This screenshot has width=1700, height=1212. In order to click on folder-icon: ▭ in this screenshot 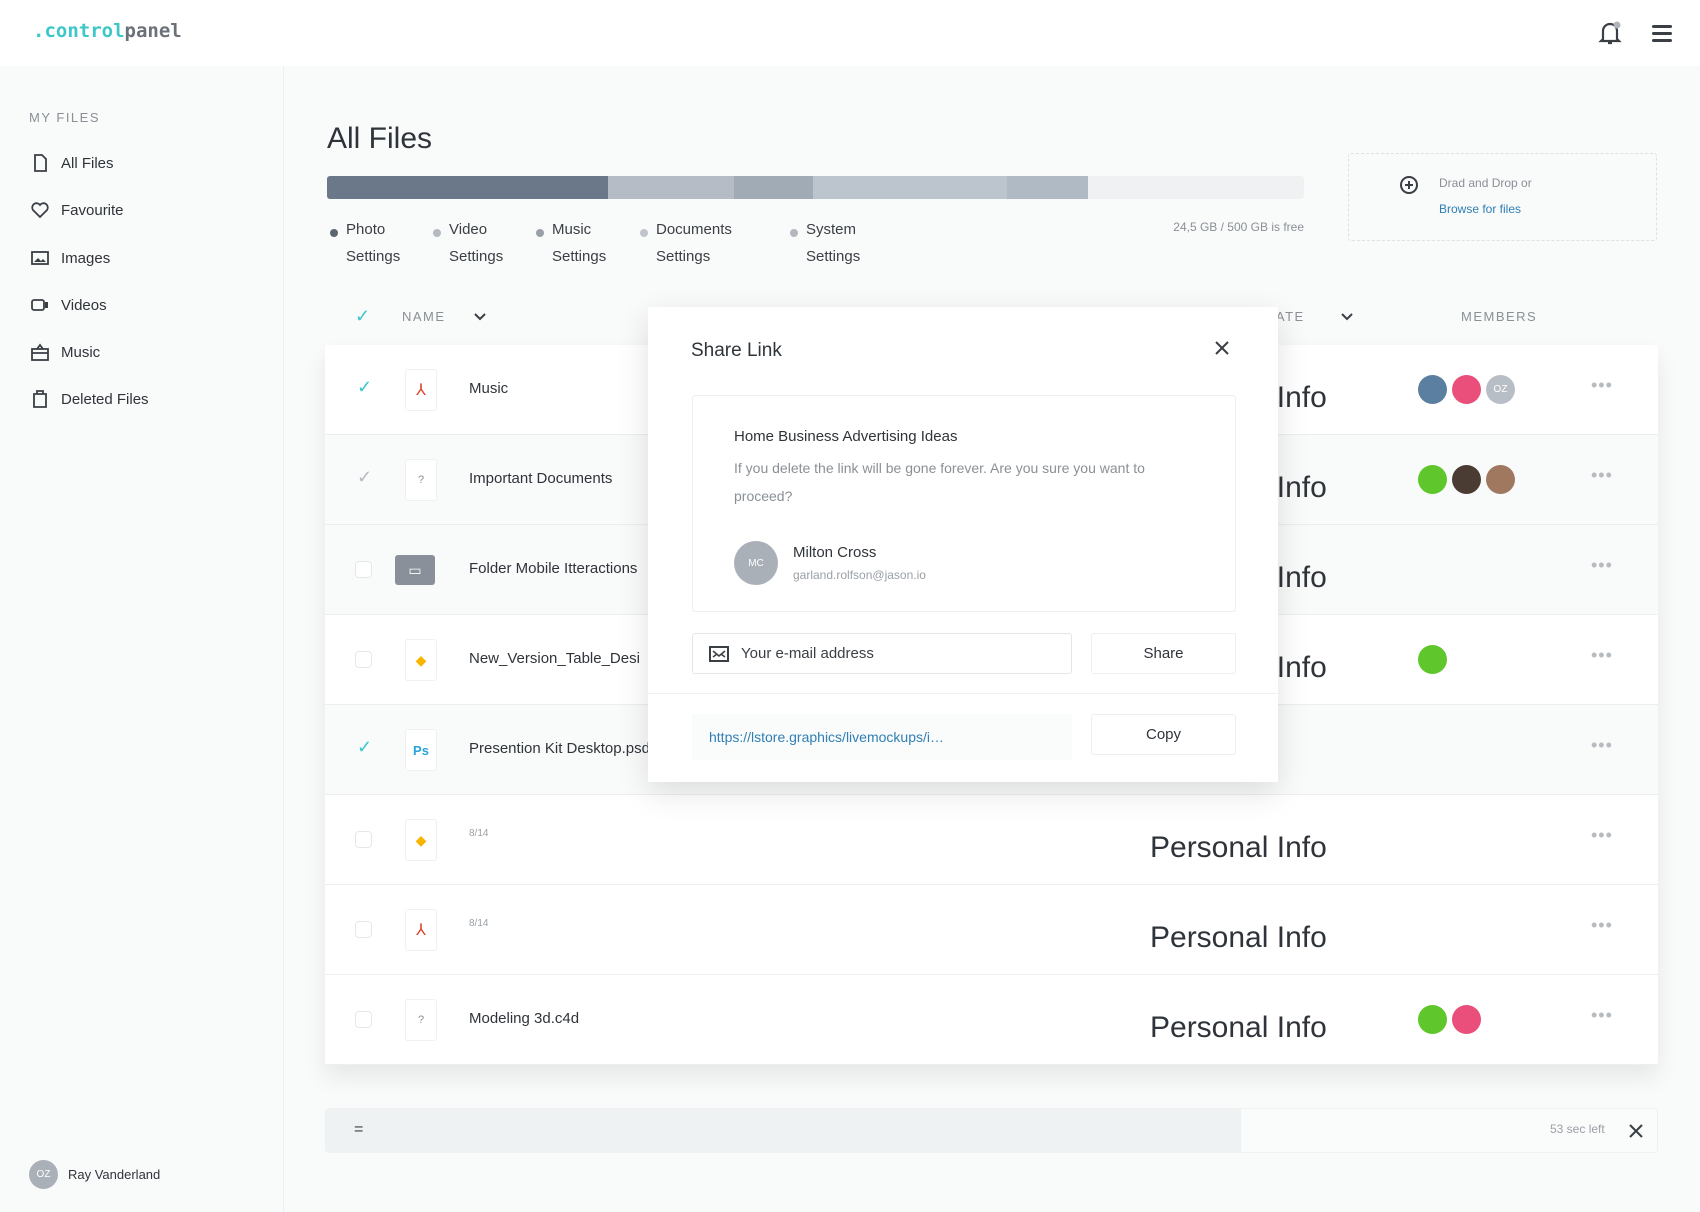, I will do `click(415, 570)`.